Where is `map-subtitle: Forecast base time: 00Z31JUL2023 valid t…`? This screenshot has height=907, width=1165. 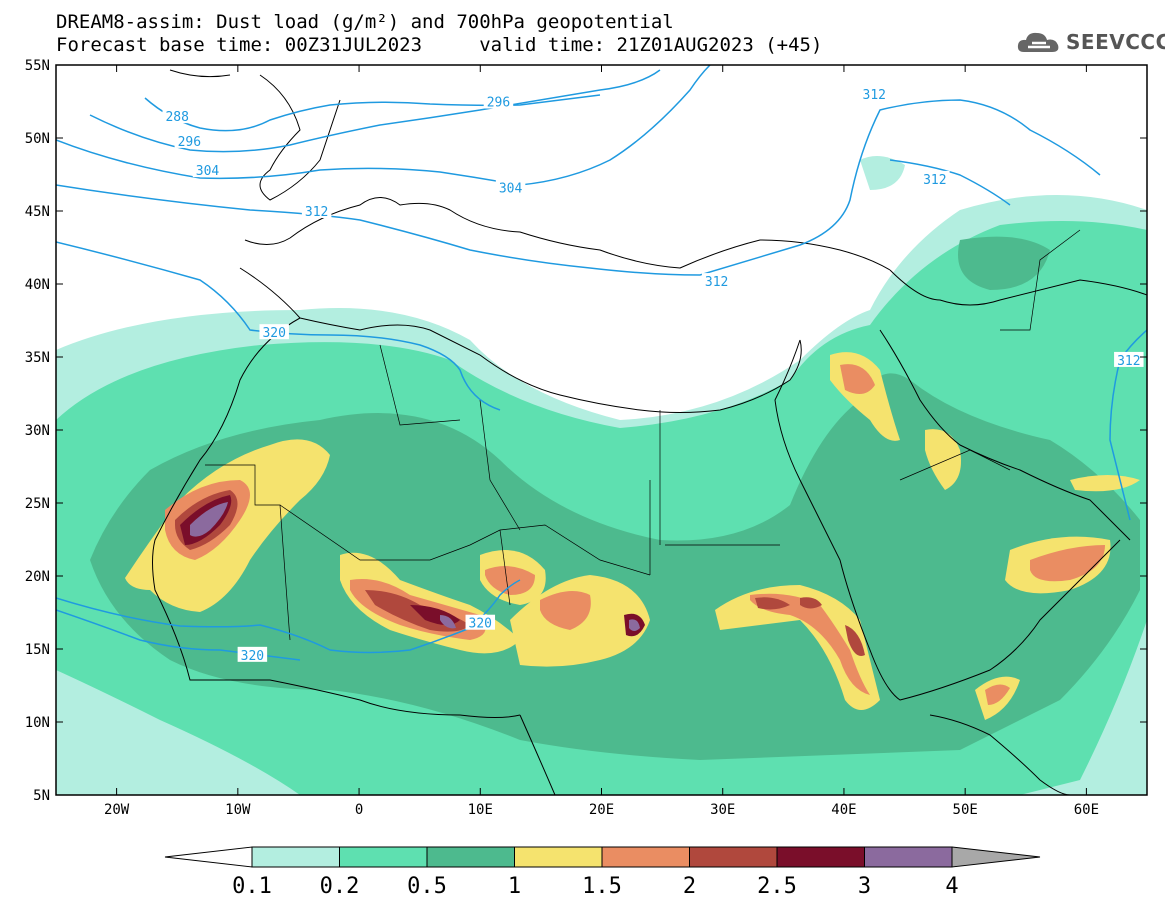 map-subtitle: Forecast base time: 00Z31JUL2023 valid t… is located at coordinates (439, 45).